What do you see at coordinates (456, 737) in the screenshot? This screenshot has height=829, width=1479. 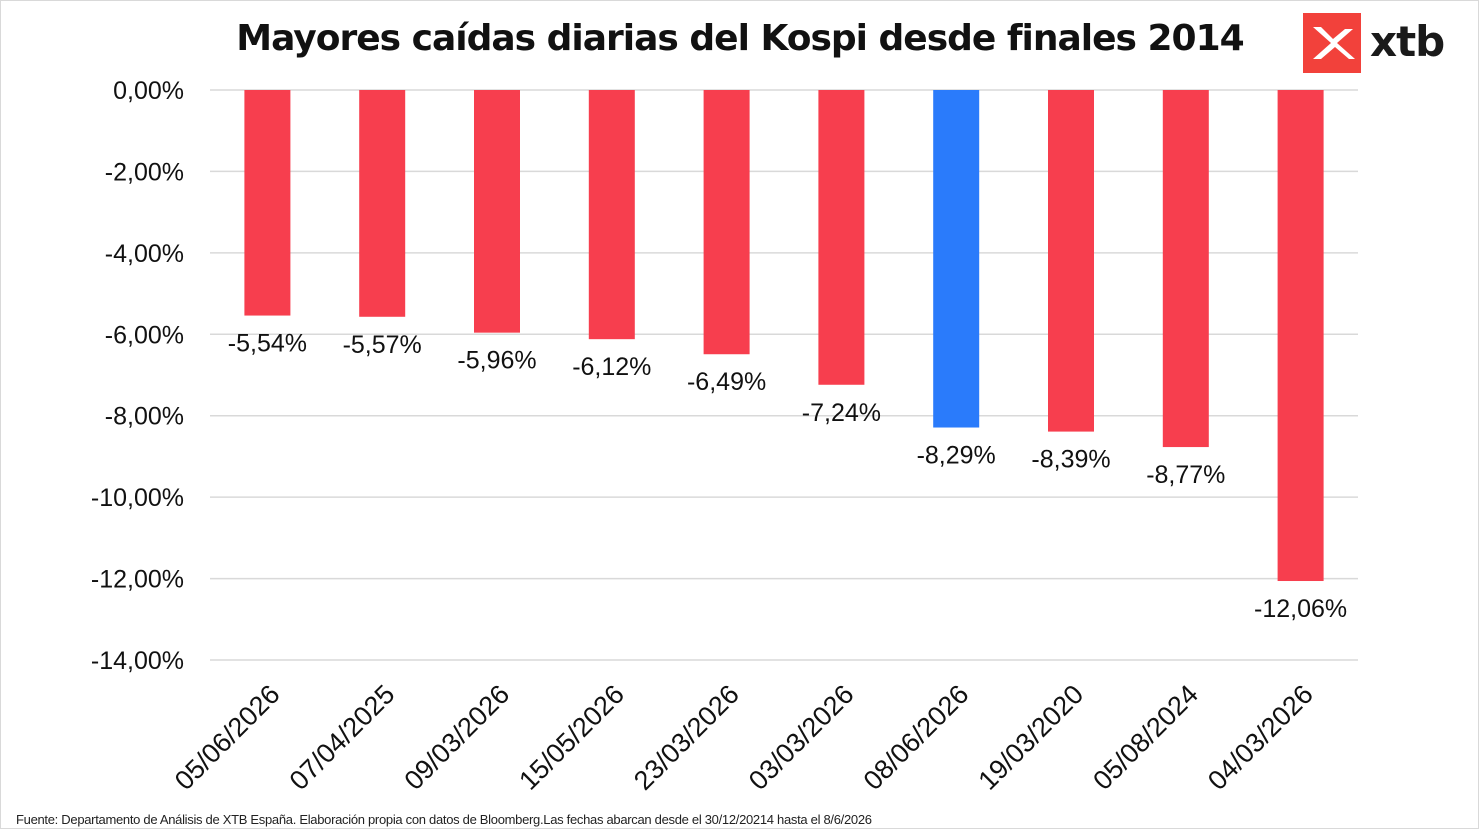 I see `x-tick-label: 09/03/2026` at bounding box center [456, 737].